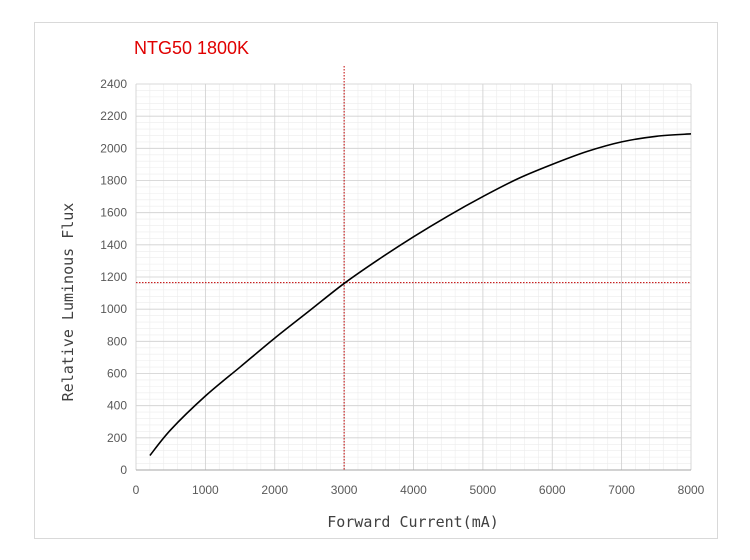 The image size is (750, 560). What do you see at coordinates (205, 490) in the screenshot?
I see `x-tick-label: 1000` at bounding box center [205, 490].